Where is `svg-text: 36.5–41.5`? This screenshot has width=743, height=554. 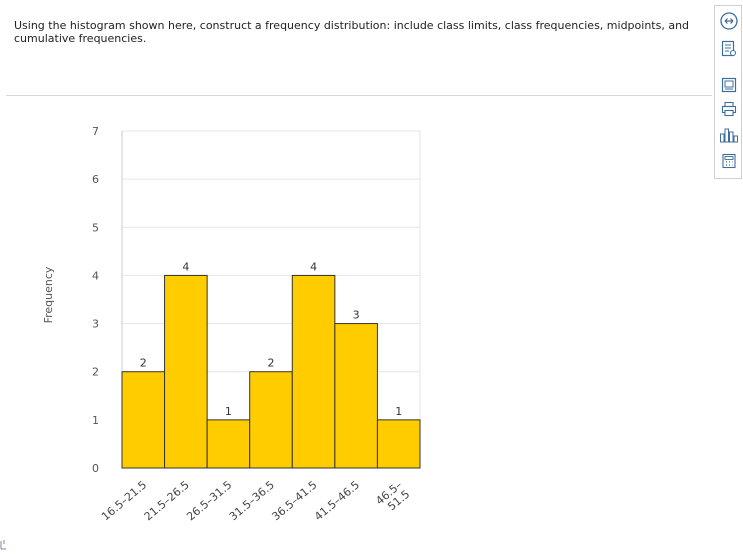
svg-text: 36.5–41.5 is located at coordinates (294, 500).